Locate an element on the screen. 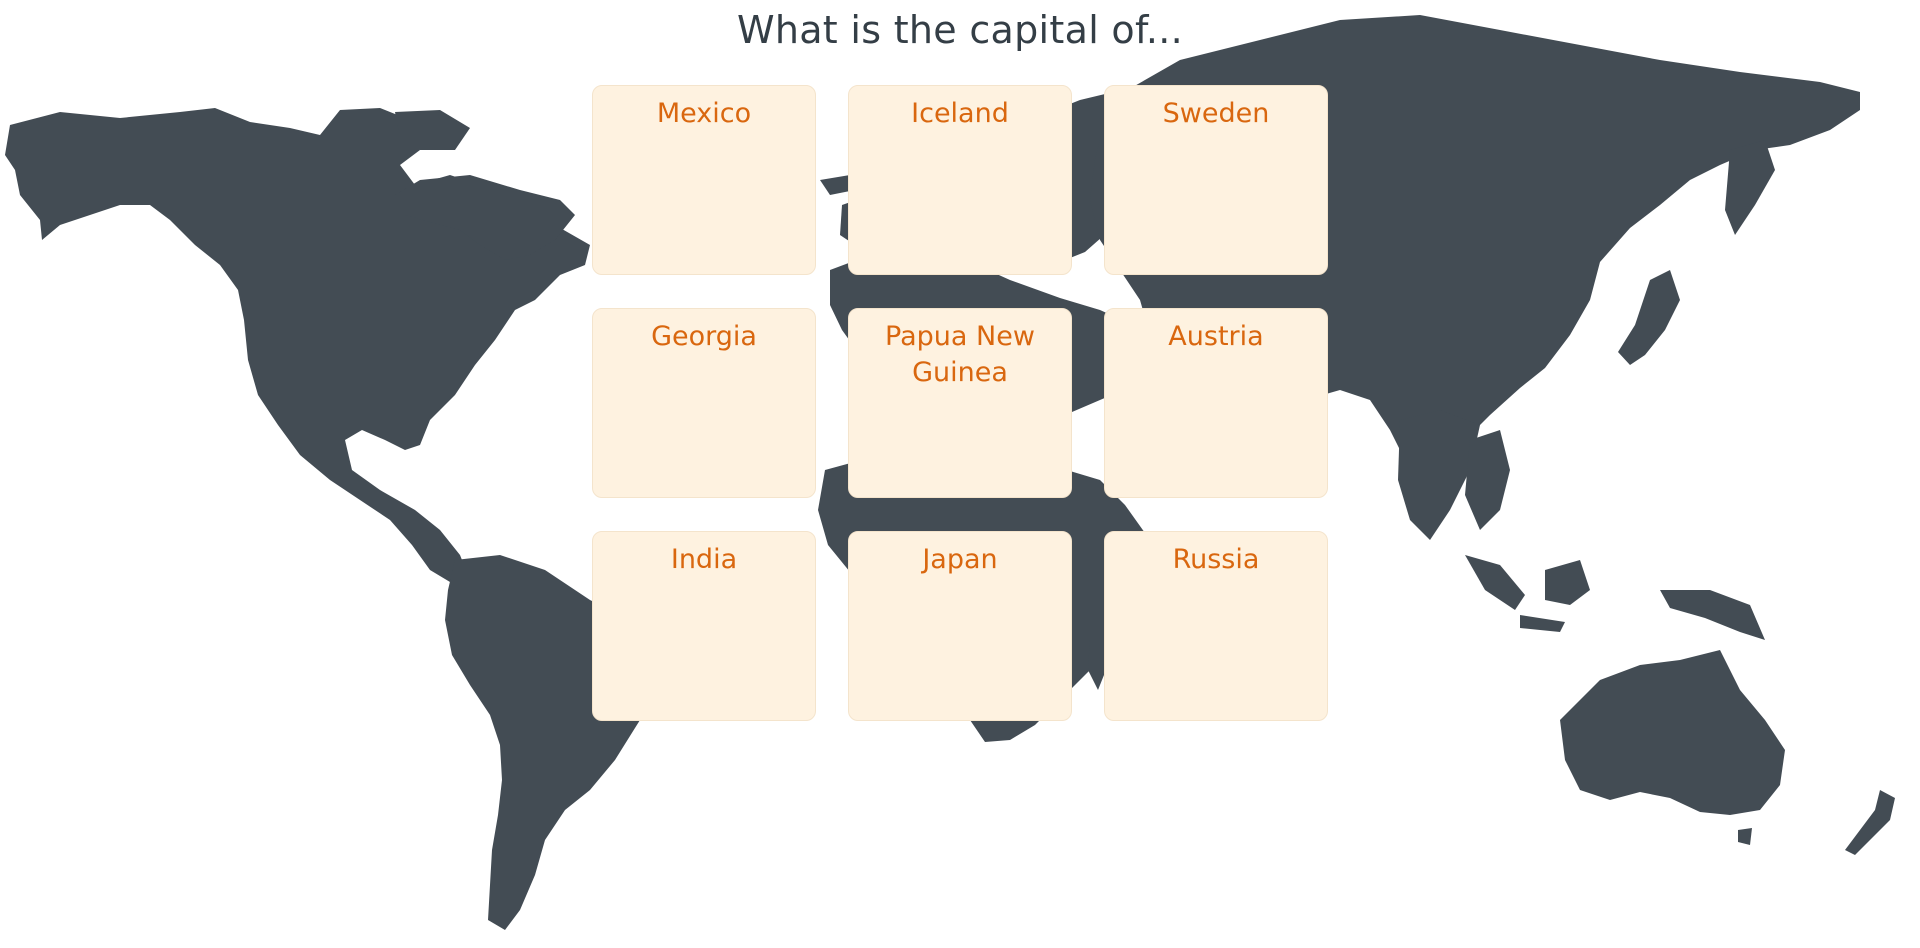 This screenshot has width=1920, height=948. new-guinea-shape is located at coordinates (1712, 615).